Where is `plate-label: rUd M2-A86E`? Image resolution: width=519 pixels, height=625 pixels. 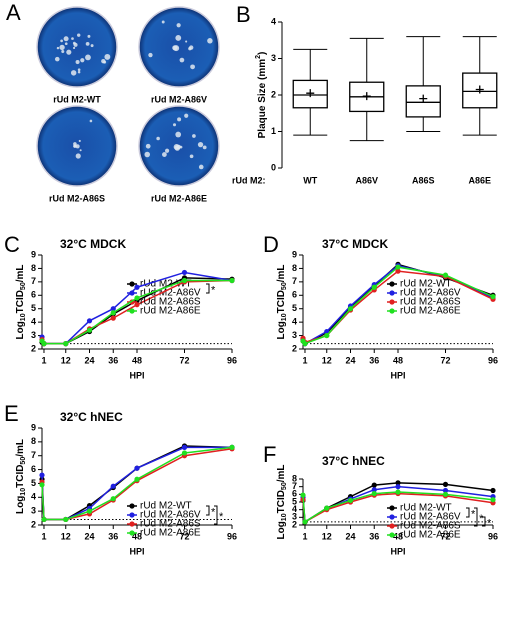 plate-label: rUd M2-A86E is located at coordinates (179, 198).